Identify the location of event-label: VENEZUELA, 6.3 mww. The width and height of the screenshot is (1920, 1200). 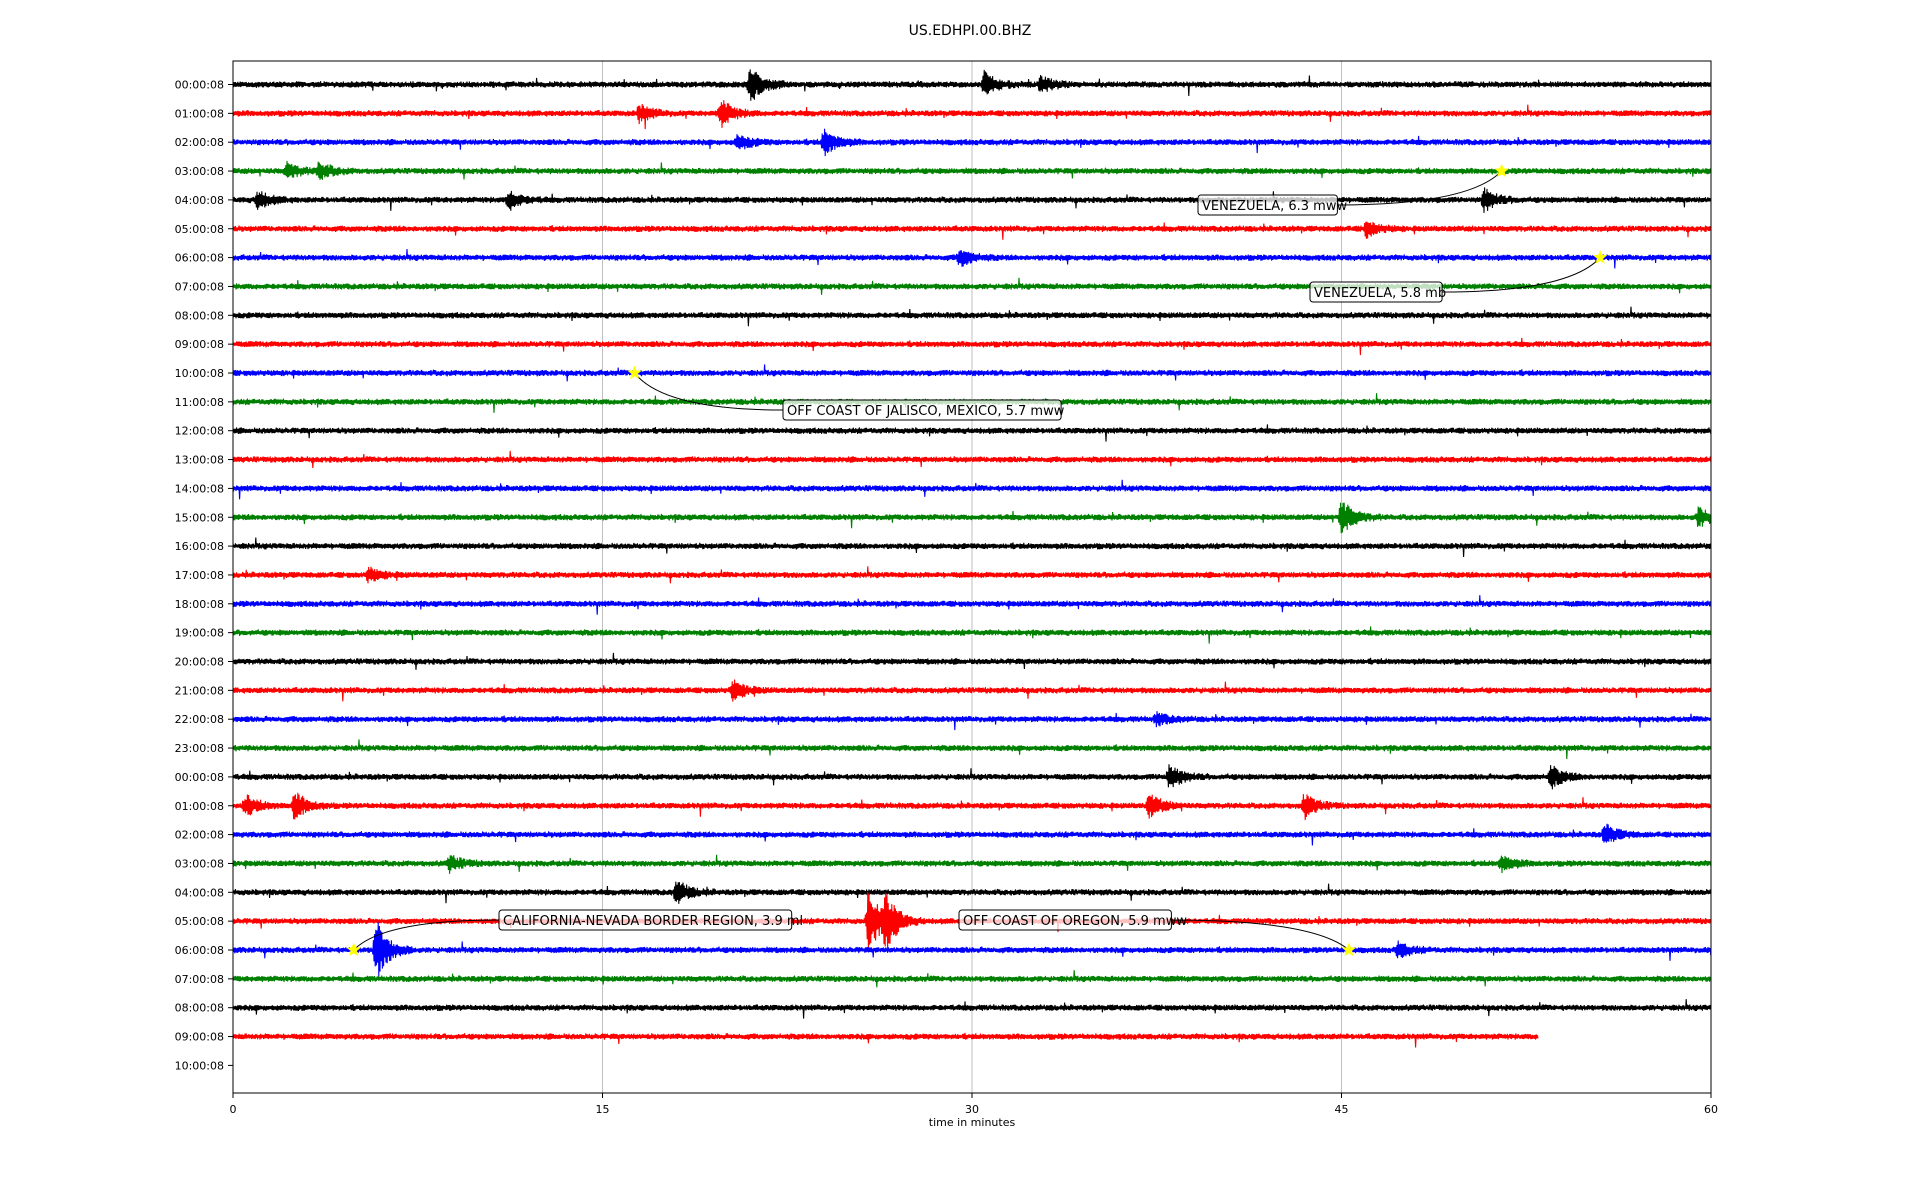
(1274, 206).